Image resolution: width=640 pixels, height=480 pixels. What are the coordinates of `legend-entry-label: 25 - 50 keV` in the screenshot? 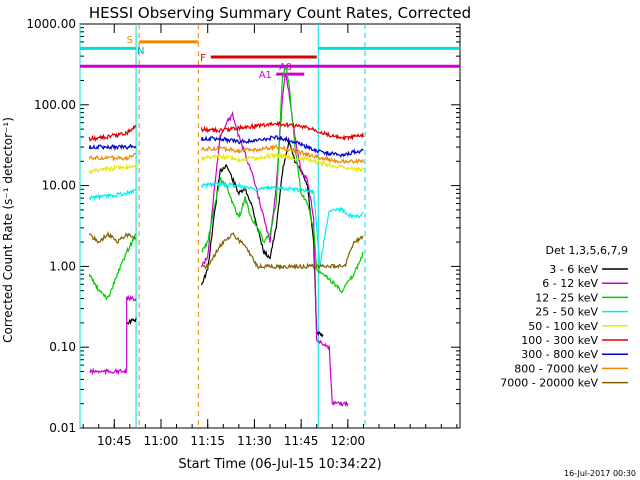 It's located at (566, 312).